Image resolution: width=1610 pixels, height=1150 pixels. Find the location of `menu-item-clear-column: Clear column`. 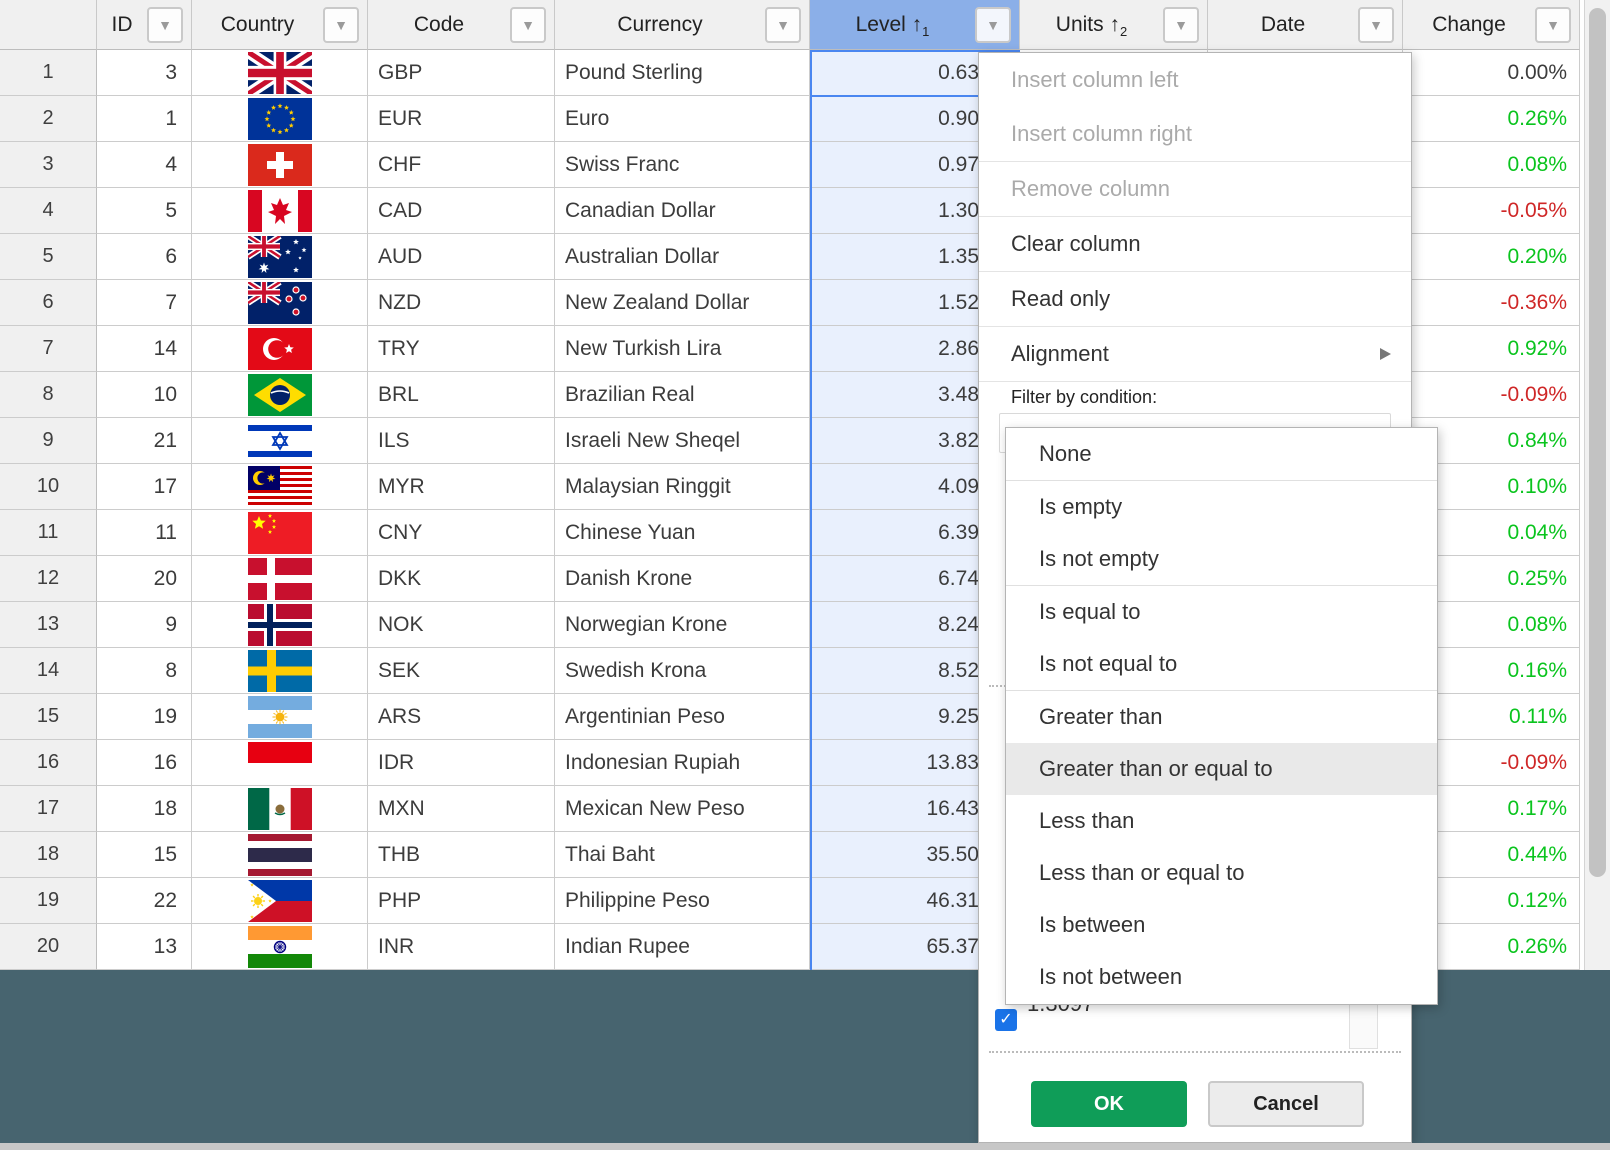

menu-item-clear-column: Clear column is located at coordinates (1195, 244).